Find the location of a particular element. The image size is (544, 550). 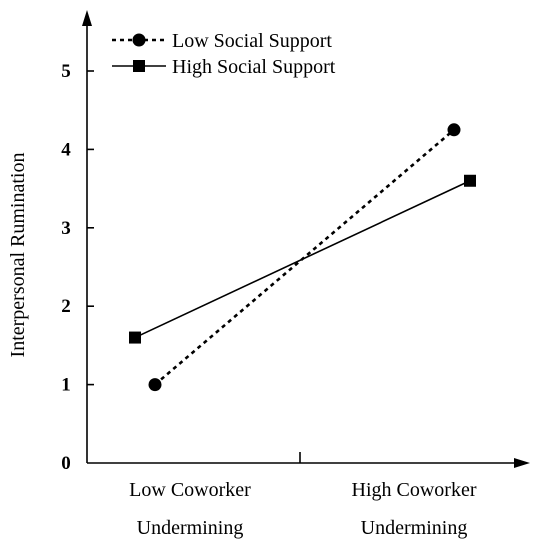

y-axis-title: Interpersonal Rumination is located at coordinates (18, 255).